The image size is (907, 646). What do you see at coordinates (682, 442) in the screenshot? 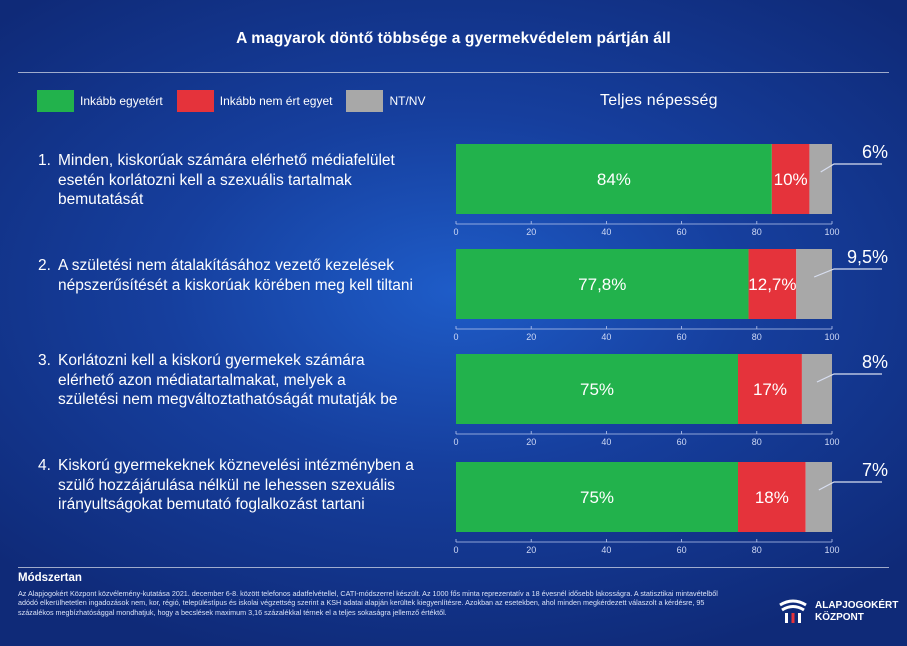
I see `bar-3-tick-label-3: 60` at bounding box center [682, 442].